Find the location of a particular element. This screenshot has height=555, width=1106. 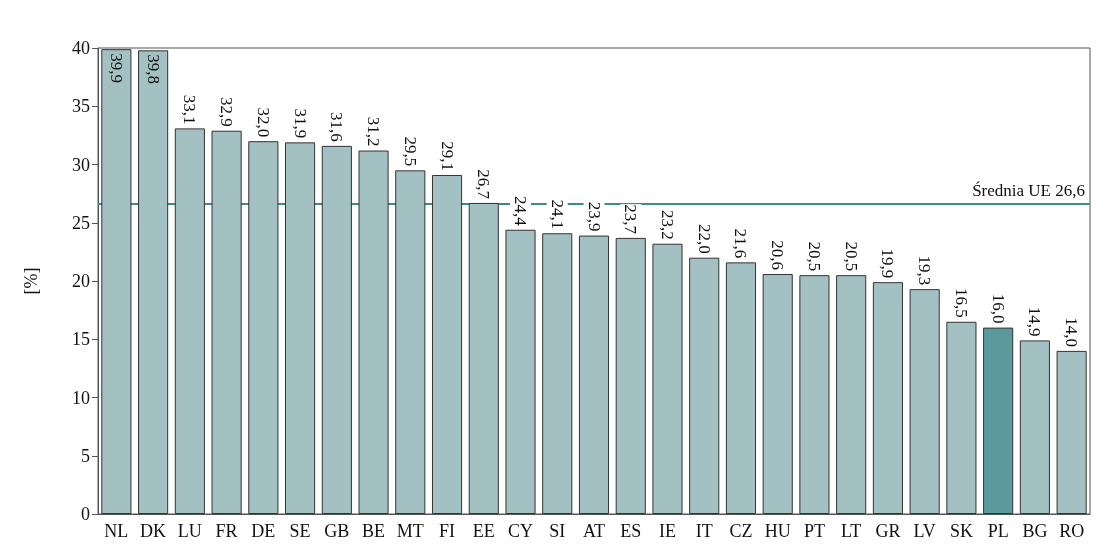

y-tick-label: 40 is located at coordinates (81, 48).